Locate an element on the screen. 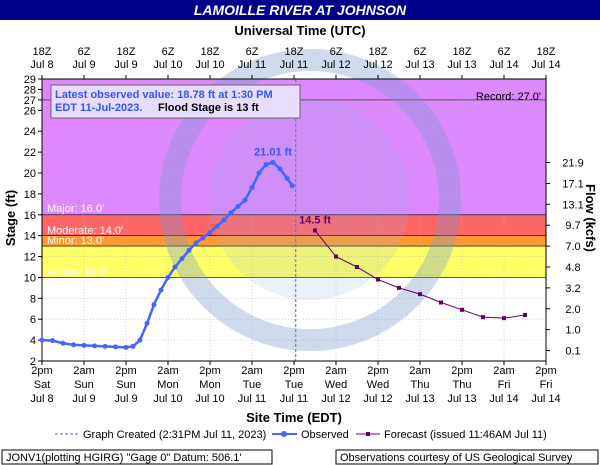 Image resolution: width=600 pixels, height=465 pixels. top-axis-title: Universal Time (UTC) is located at coordinates (299, 30).